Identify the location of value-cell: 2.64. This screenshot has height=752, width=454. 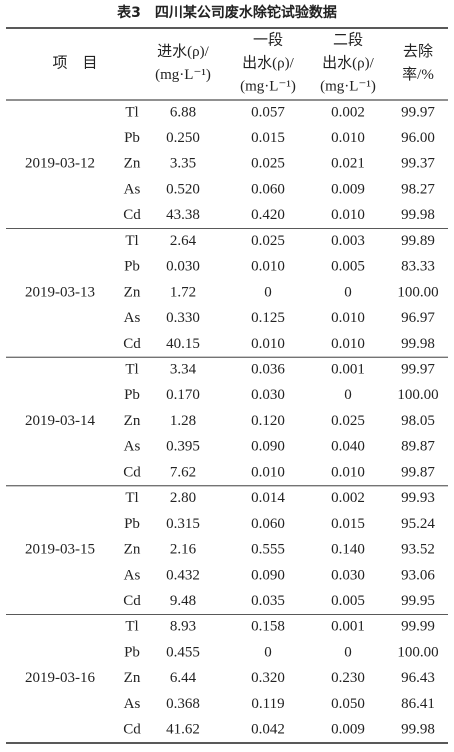
(183, 241).